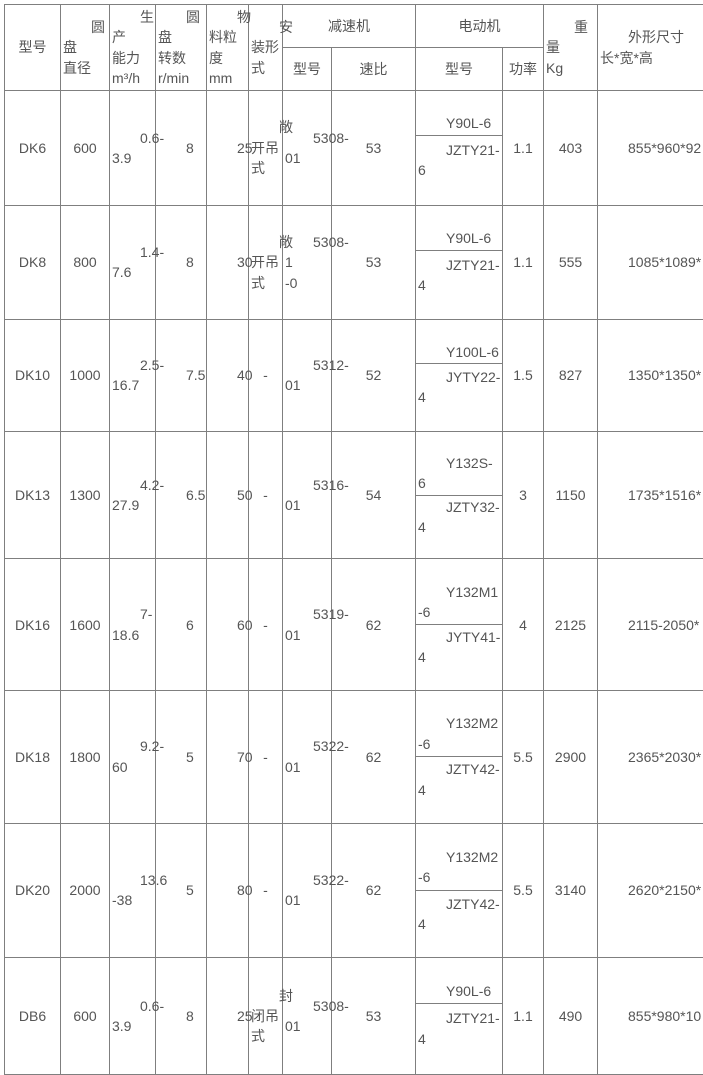  What do you see at coordinates (181, 376) in the screenshot?
I see `cell-speed: 7.5` at bounding box center [181, 376].